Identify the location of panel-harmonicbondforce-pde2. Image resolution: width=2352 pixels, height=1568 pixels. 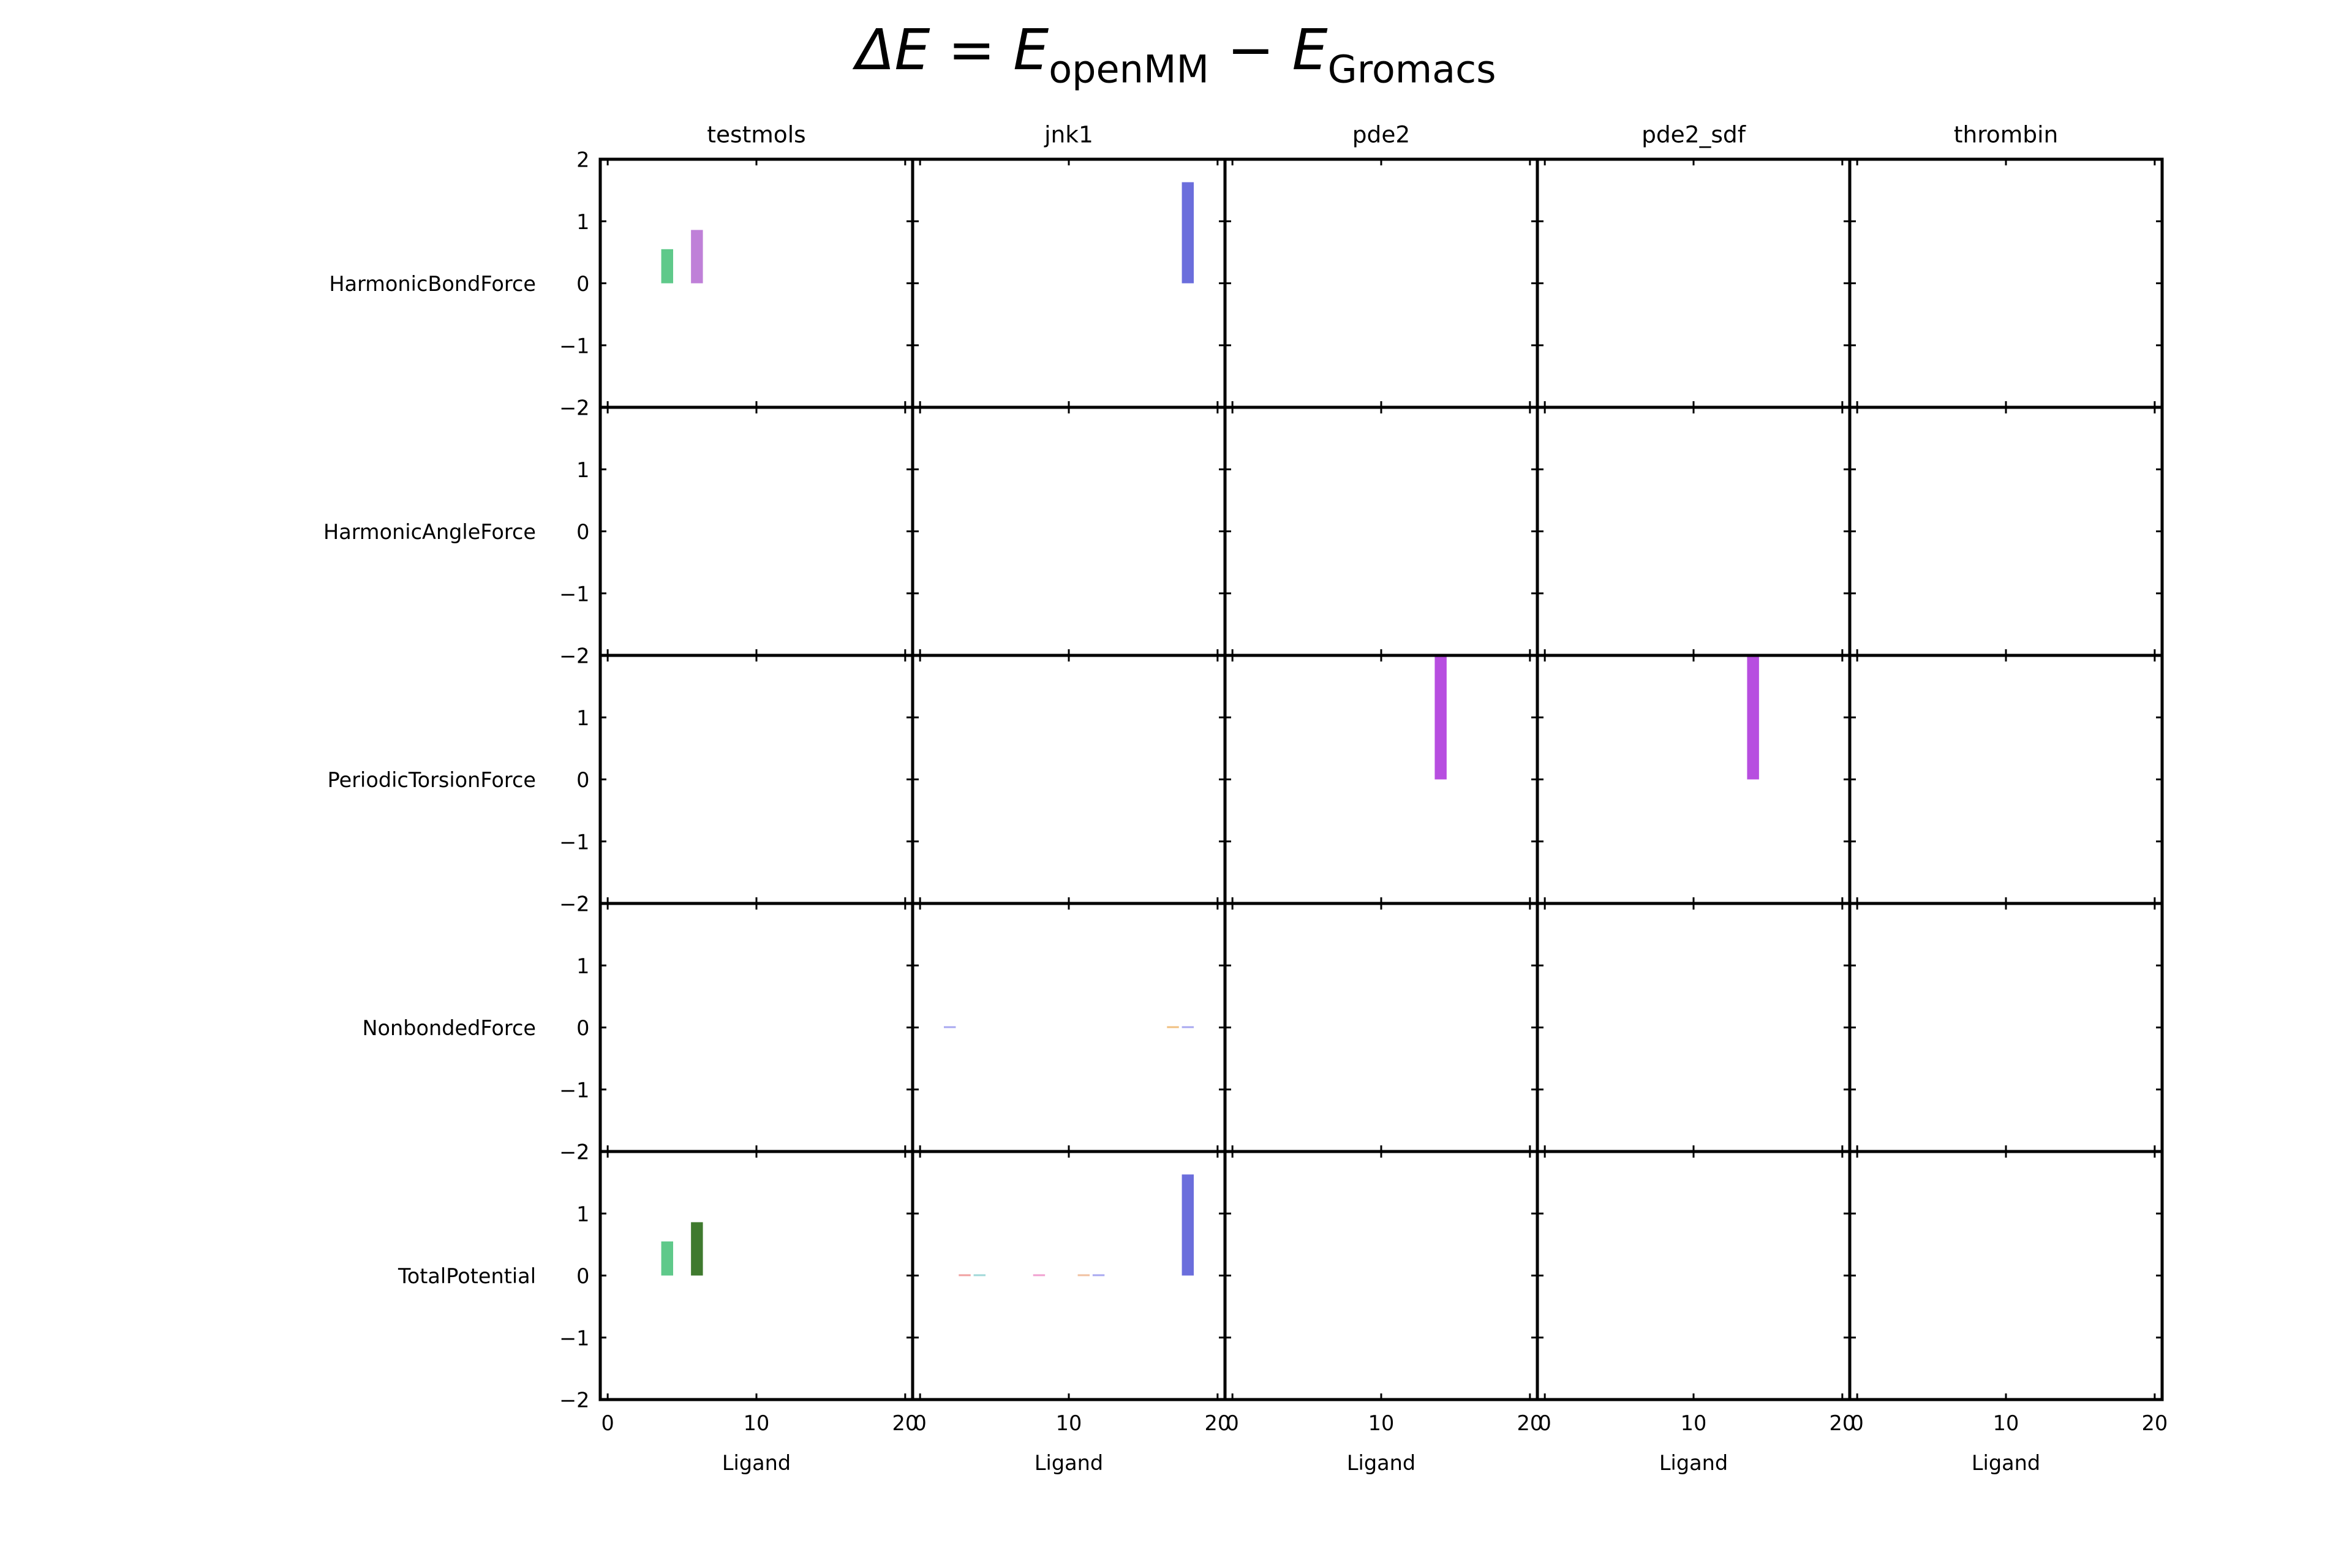
(1381, 283).